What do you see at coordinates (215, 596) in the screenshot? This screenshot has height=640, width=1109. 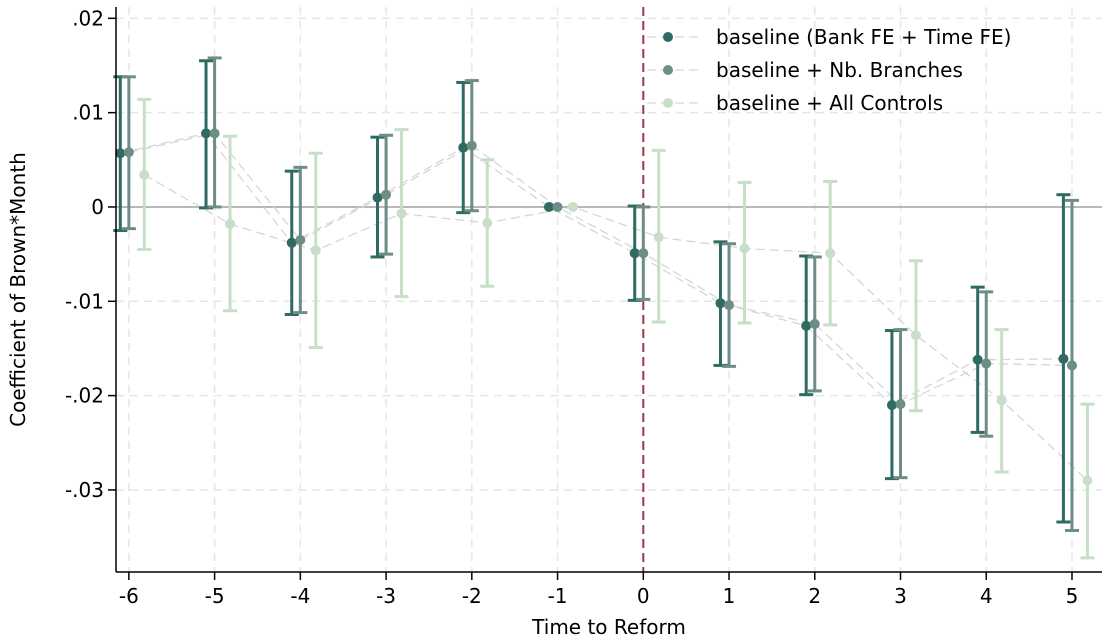 I see `x-tick-label: -5` at bounding box center [215, 596].